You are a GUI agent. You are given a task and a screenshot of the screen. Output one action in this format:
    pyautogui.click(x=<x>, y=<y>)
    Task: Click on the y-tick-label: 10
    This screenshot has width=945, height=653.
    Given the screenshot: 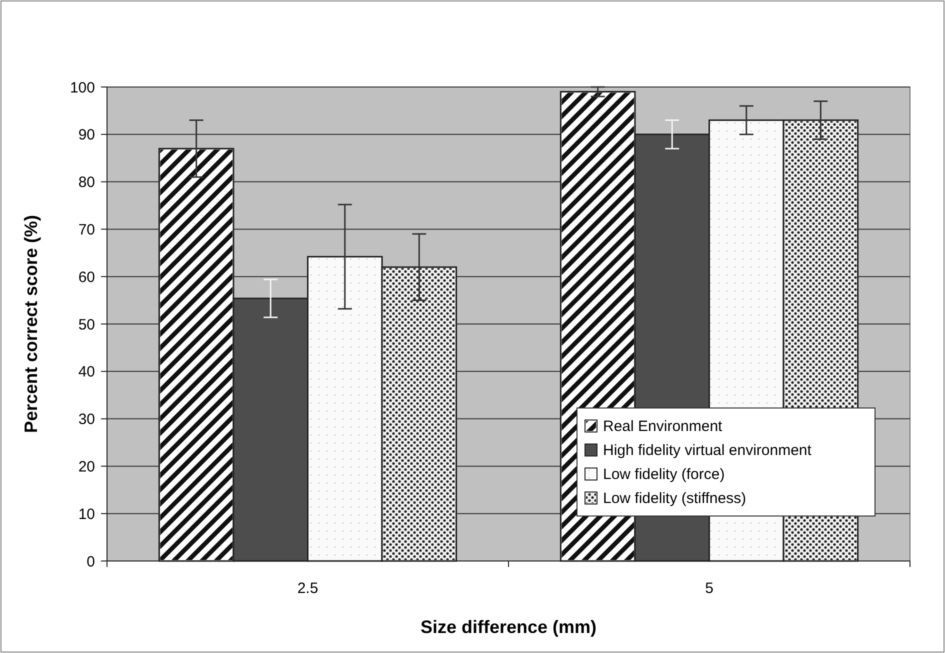 What is the action you would take?
    pyautogui.click(x=86, y=514)
    